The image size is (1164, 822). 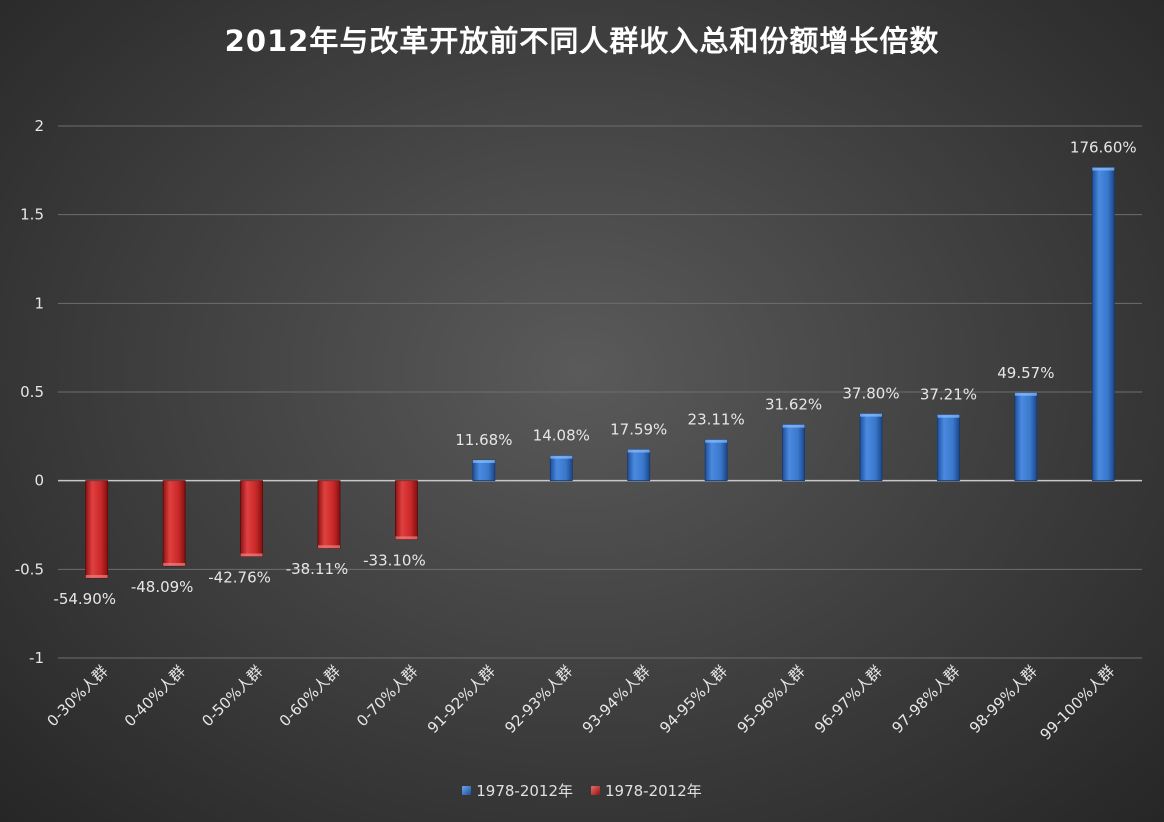 I want to click on data-label: -33.10%, so click(x=394, y=560).